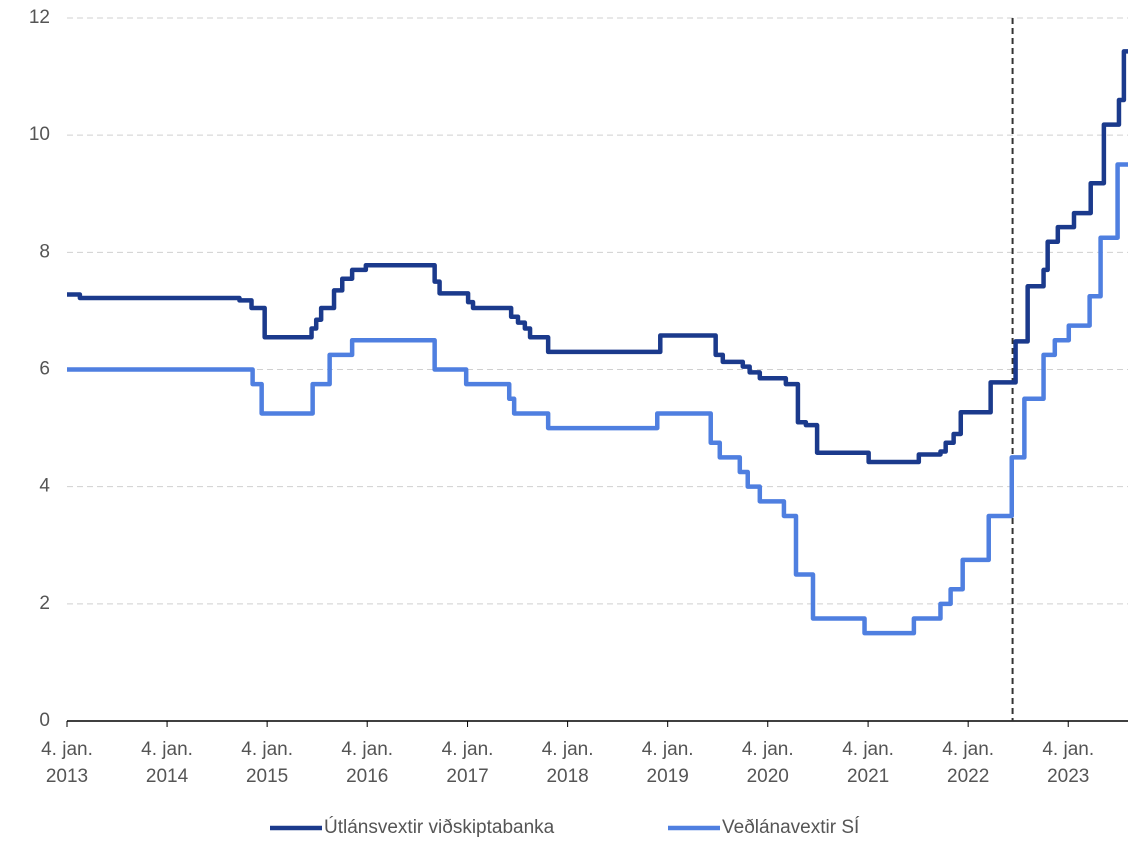  Describe the element at coordinates (768, 776) in the screenshot. I see `x-tick-label: 2020` at that location.